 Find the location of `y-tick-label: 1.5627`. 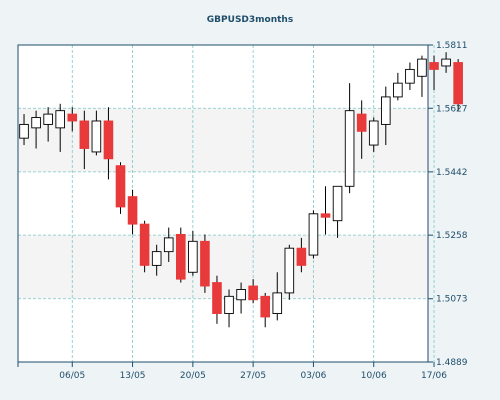

y-tick-label: 1.5627 is located at coordinates (452, 109).